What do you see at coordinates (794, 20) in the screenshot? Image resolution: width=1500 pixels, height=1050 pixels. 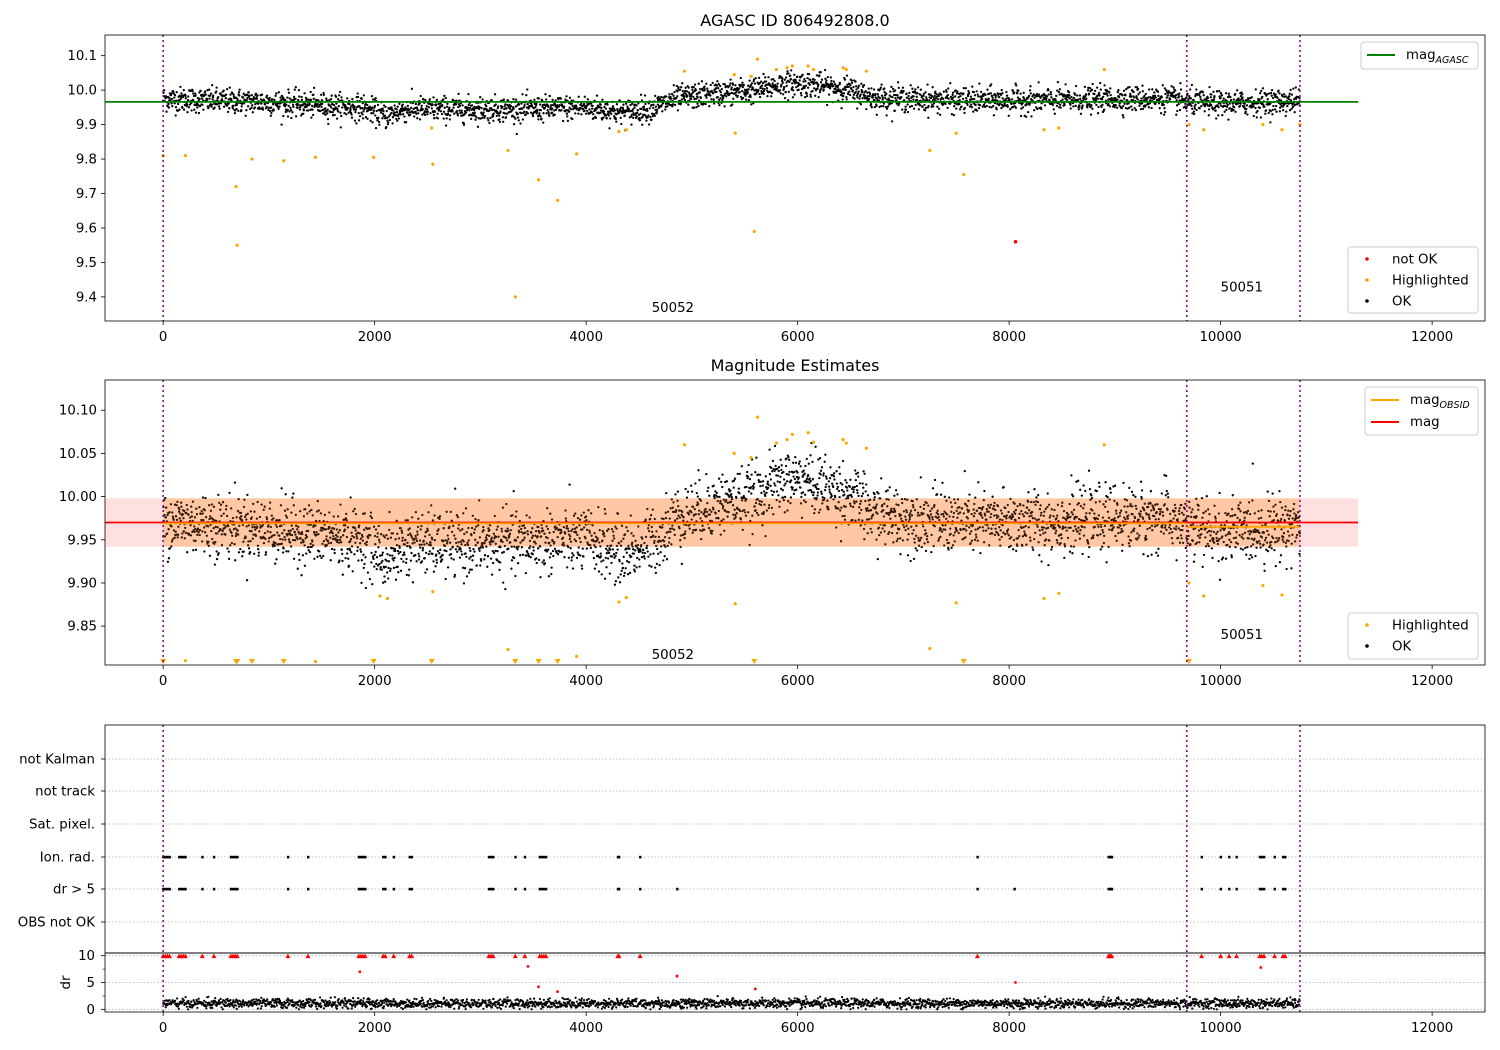 I see `panel-title: AGASC ID 806492808.0` at bounding box center [794, 20].